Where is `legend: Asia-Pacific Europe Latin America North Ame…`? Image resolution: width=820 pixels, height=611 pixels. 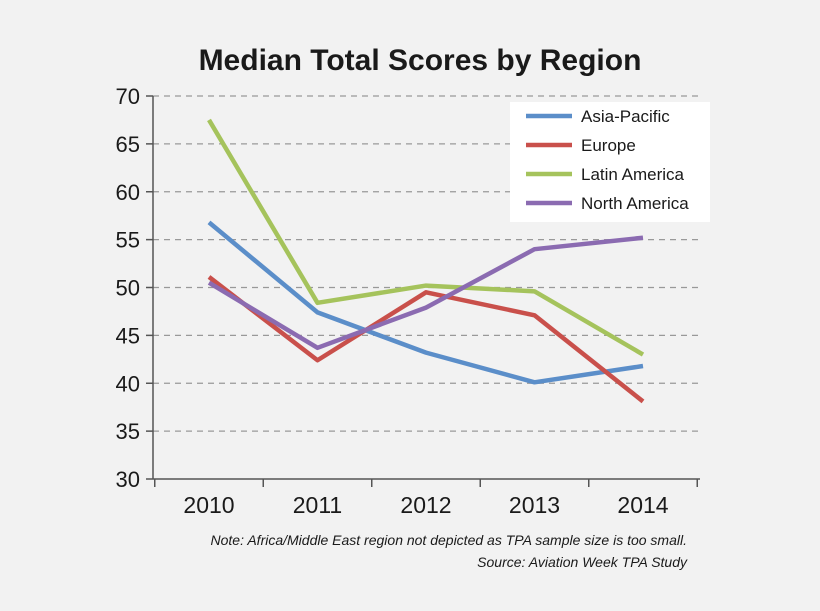
legend: Asia-Pacific Europe Latin America North Ame… is located at coordinates (610, 162).